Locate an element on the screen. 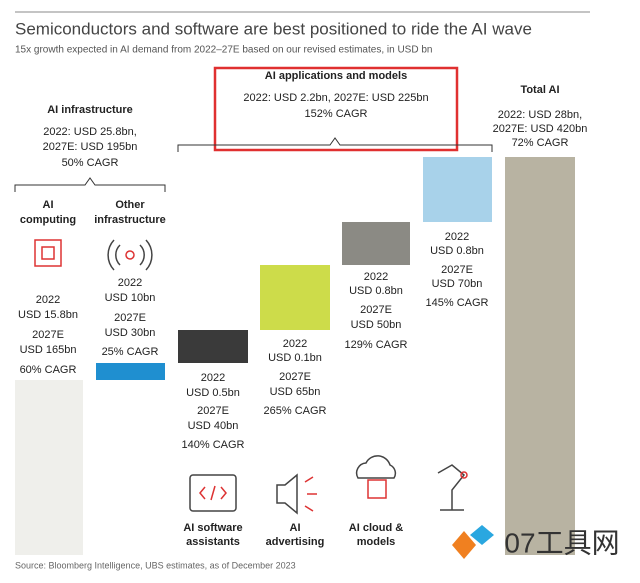 This screenshot has width=640, height=583. group-text: 2027E: USD 420bn is located at coordinates (540, 129).